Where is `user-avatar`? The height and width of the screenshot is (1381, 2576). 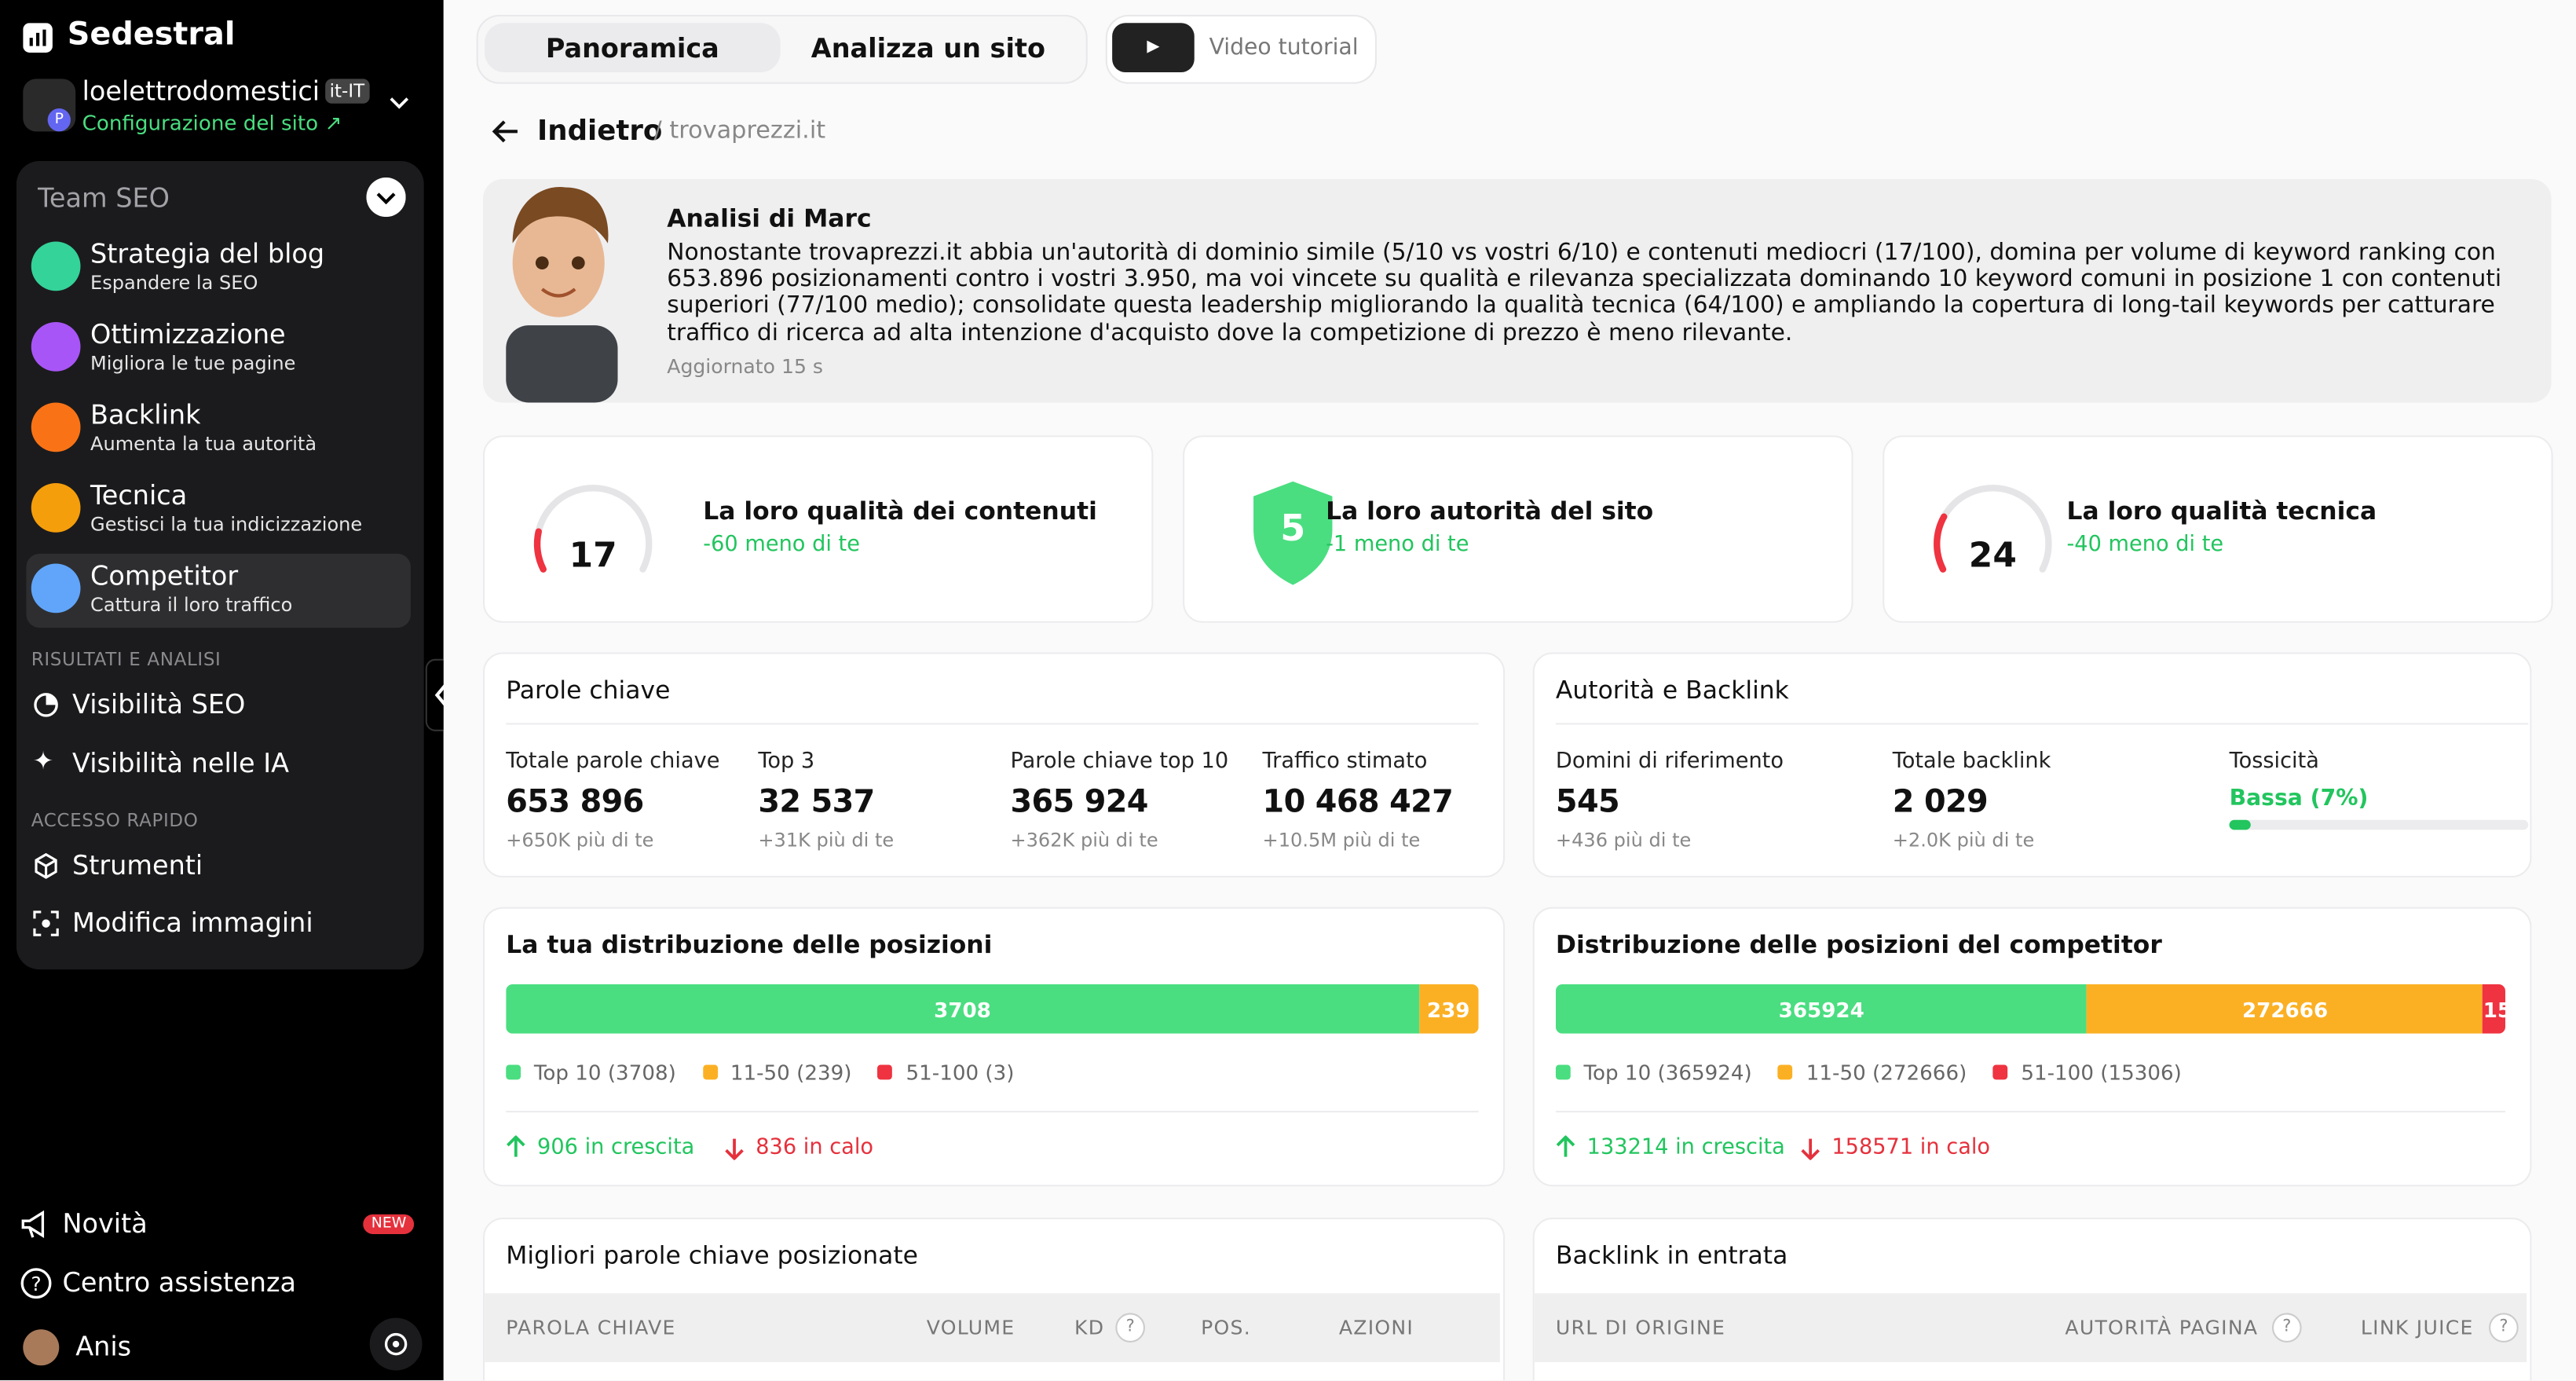 user-avatar is located at coordinates (41, 1347).